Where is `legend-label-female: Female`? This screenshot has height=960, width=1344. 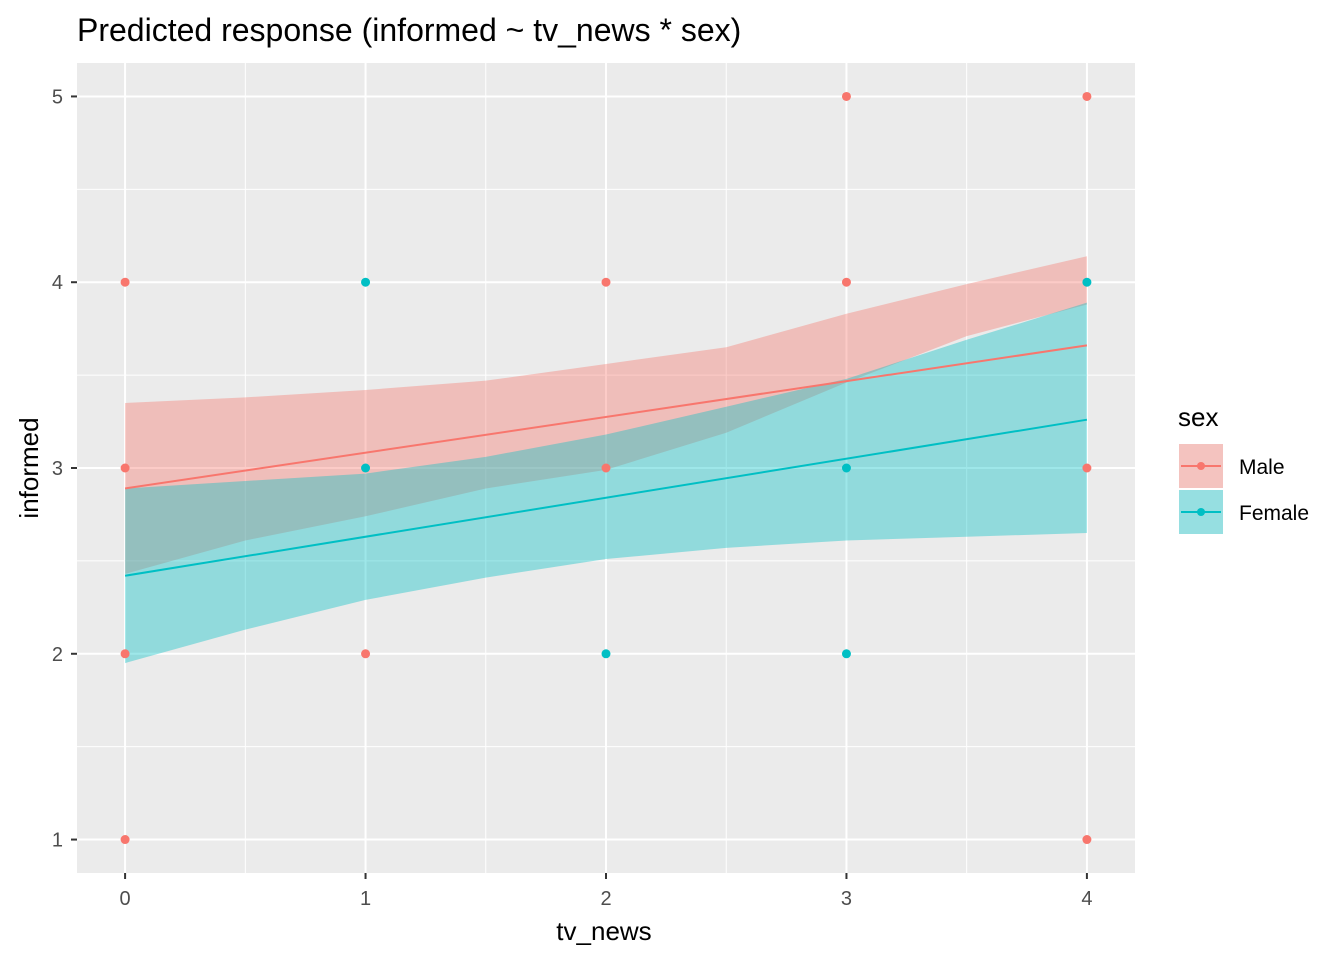 legend-label-female: Female is located at coordinates (1274, 513).